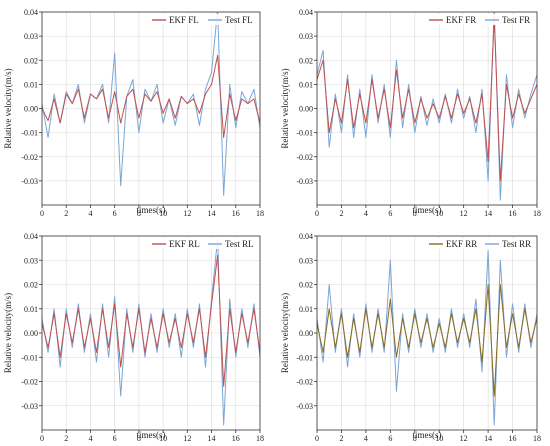  What do you see at coordinates (427, 99) in the screenshot?
I see `series-line-ekf-fr` at bounding box center [427, 99].